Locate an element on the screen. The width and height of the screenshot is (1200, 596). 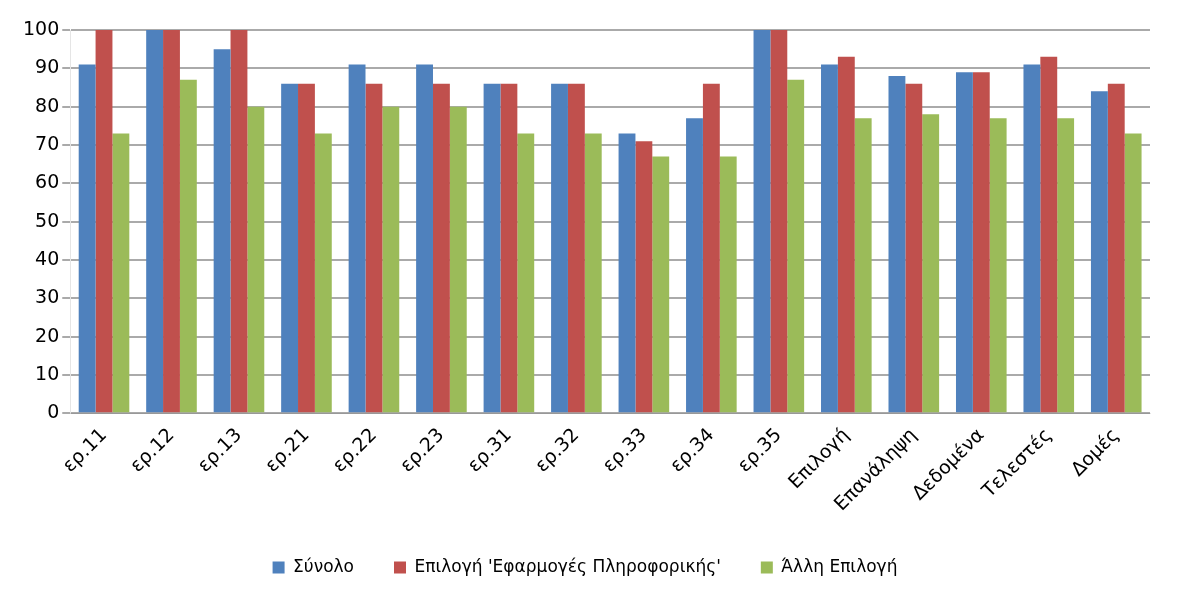
legend-label: Σύνολο is located at coordinates (324, 565).